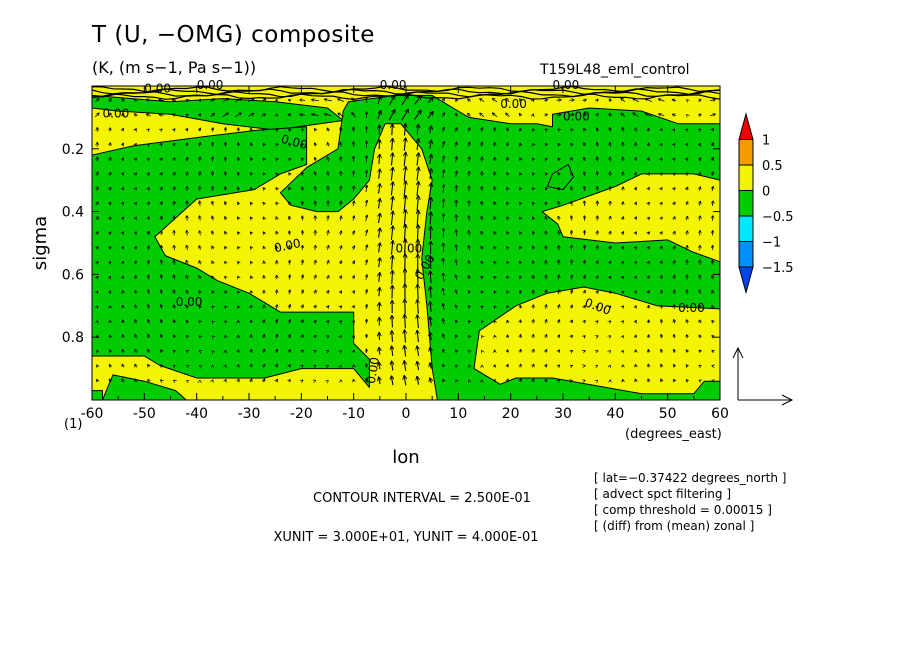 The width and height of the screenshot is (904, 654). What do you see at coordinates (778, 217) in the screenshot?
I see `colorbar-level-label: −0.5` at bounding box center [778, 217].